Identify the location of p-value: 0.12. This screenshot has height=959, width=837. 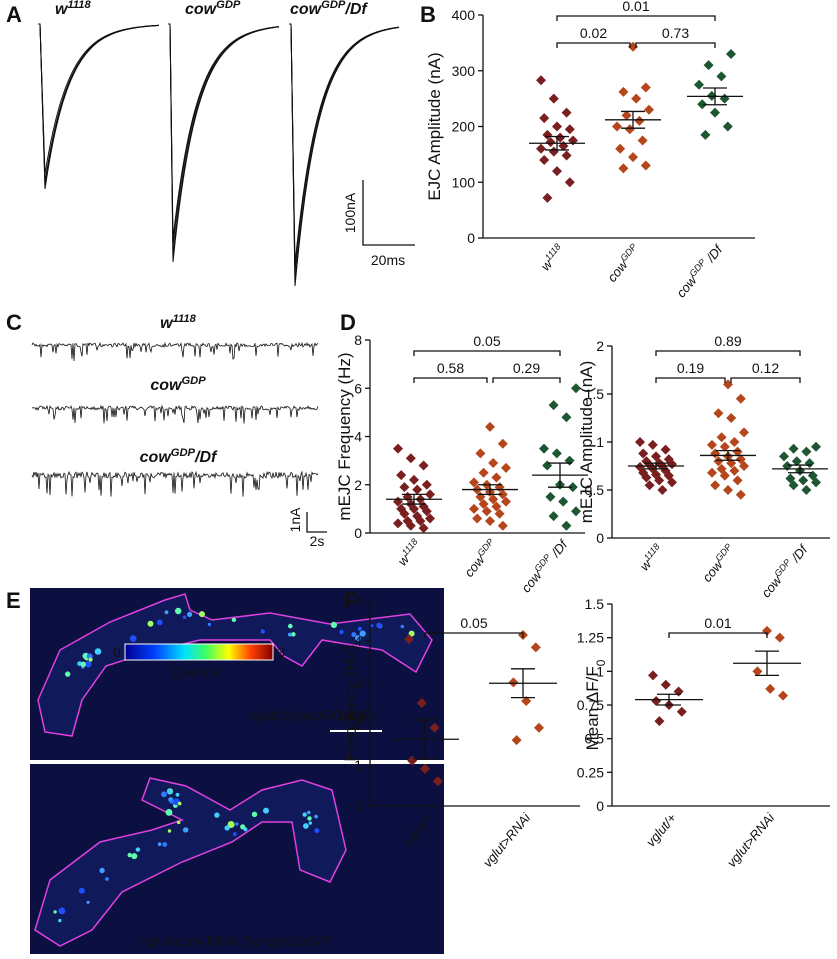
(765, 368).